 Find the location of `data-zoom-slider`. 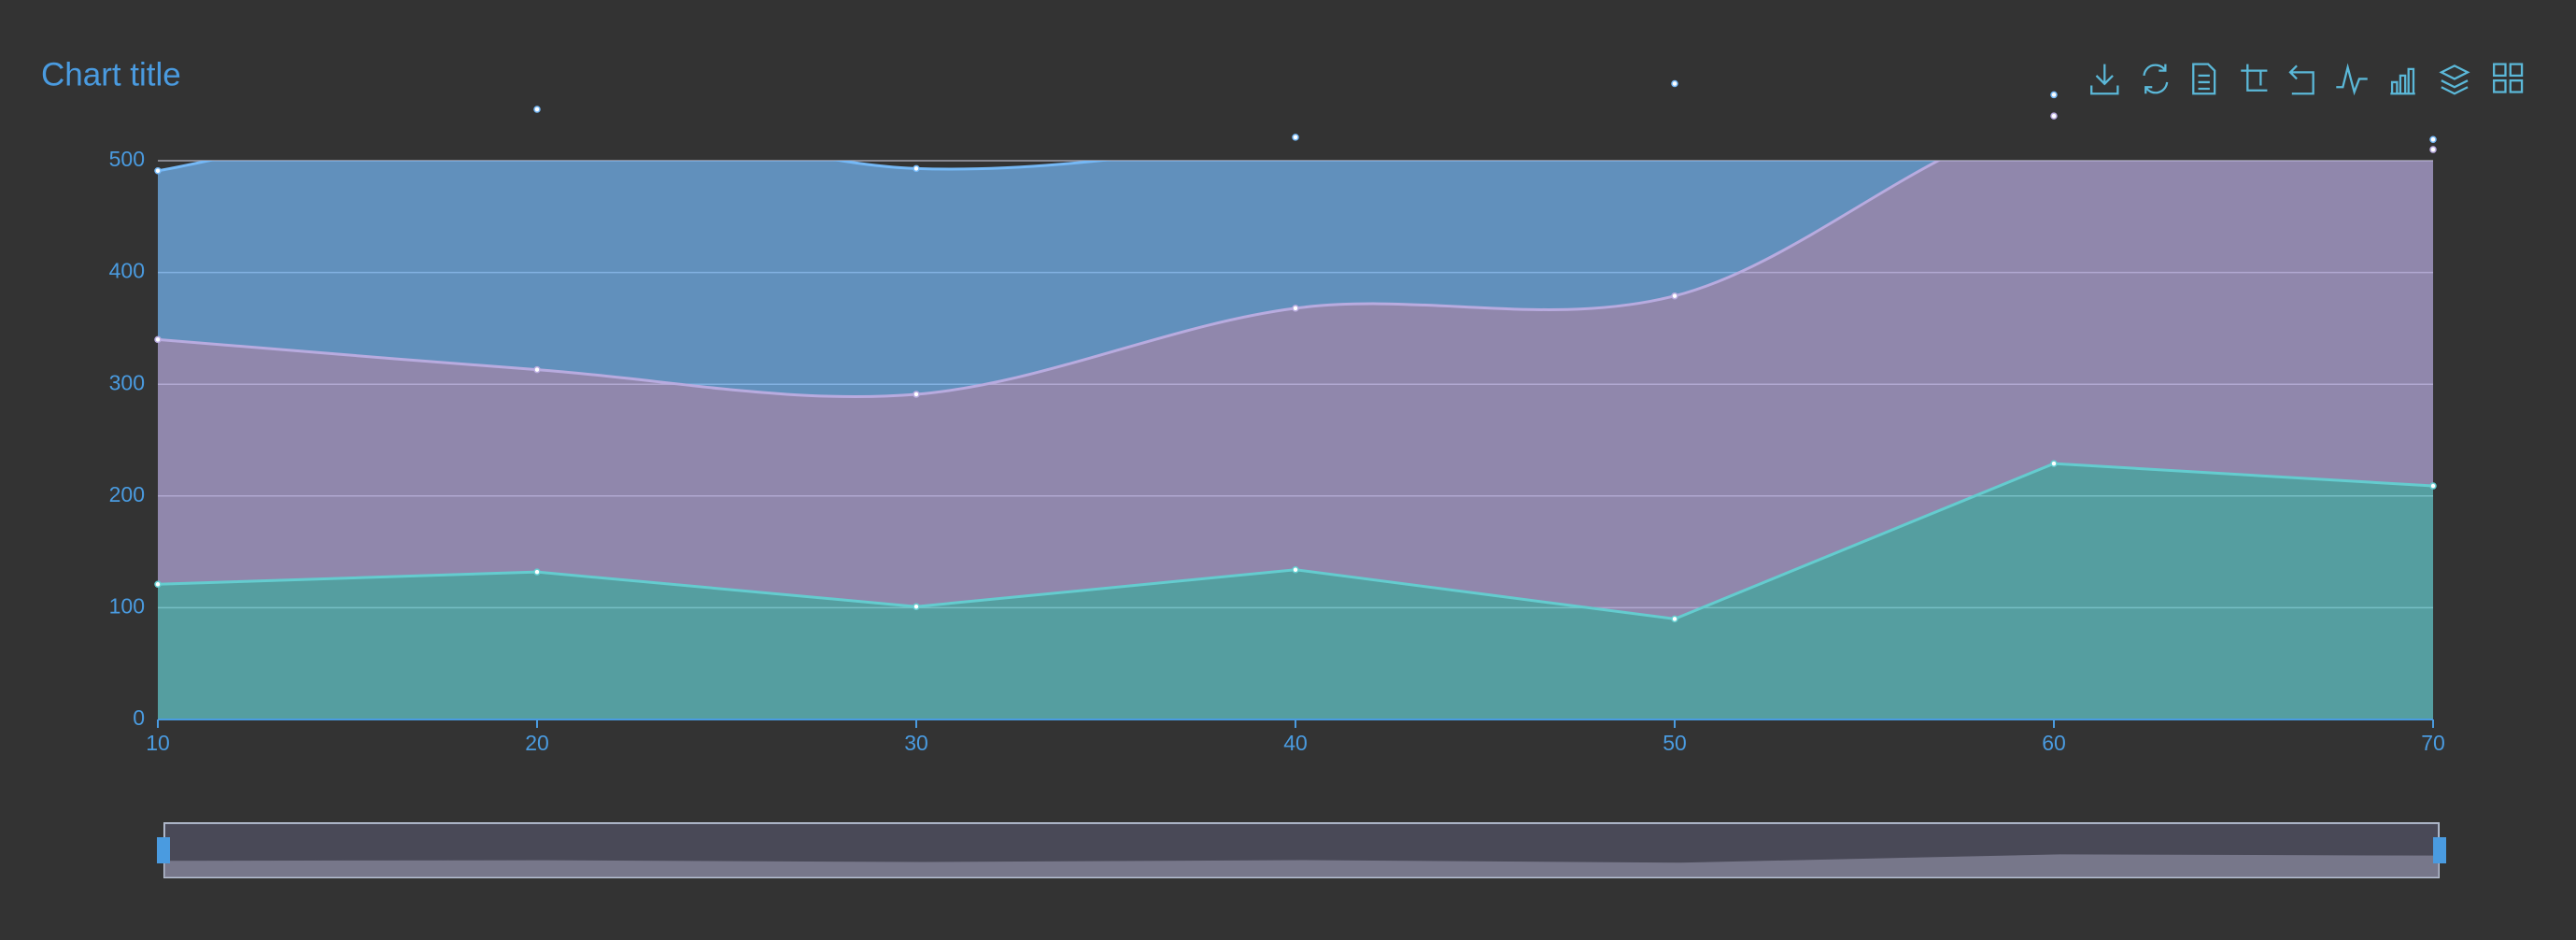

data-zoom-slider is located at coordinates (1301, 850).